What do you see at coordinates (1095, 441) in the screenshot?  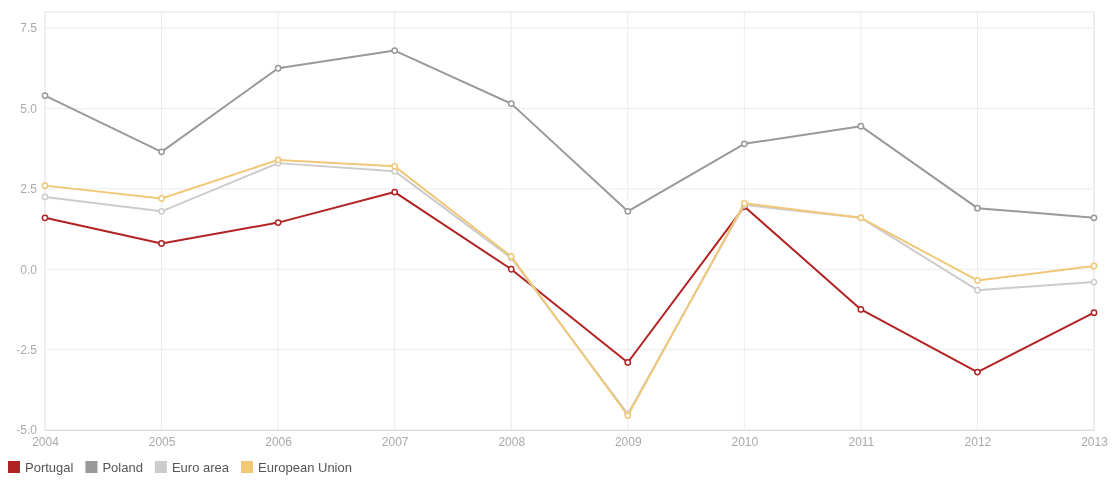 I see `x-tick-label: 2013` at bounding box center [1095, 441].